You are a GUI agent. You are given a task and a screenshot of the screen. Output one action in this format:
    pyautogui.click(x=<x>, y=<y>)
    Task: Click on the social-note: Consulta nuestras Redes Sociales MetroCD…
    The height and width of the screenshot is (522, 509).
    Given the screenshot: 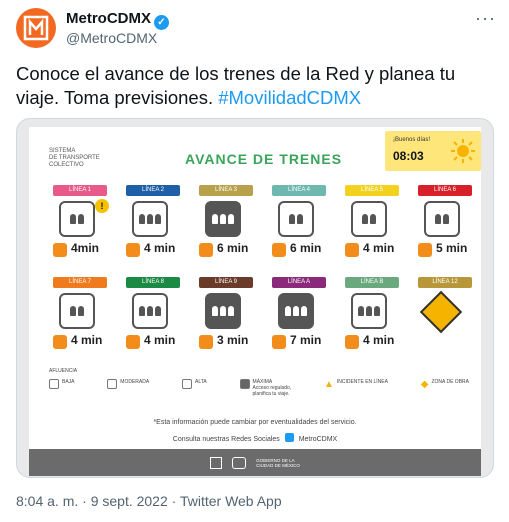 What is the action you would take?
    pyautogui.click(x=255, y=438)
    